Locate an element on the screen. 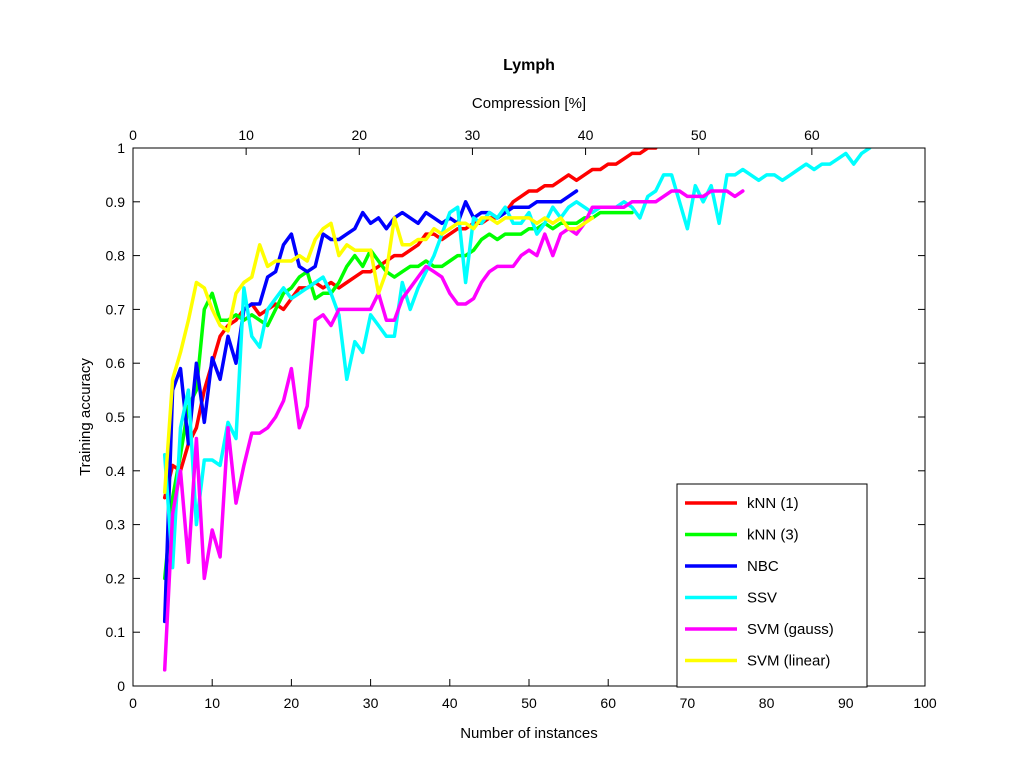 The width and height of the screenshot is (1024, 769). legend-label: kNN (1) is located at coordinates (773, 503).